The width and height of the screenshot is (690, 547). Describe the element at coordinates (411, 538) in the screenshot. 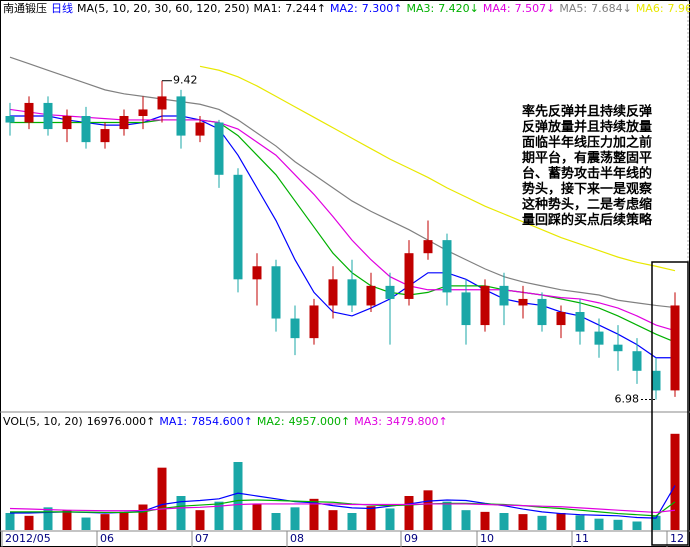

I see `date-label: 09` at that location.